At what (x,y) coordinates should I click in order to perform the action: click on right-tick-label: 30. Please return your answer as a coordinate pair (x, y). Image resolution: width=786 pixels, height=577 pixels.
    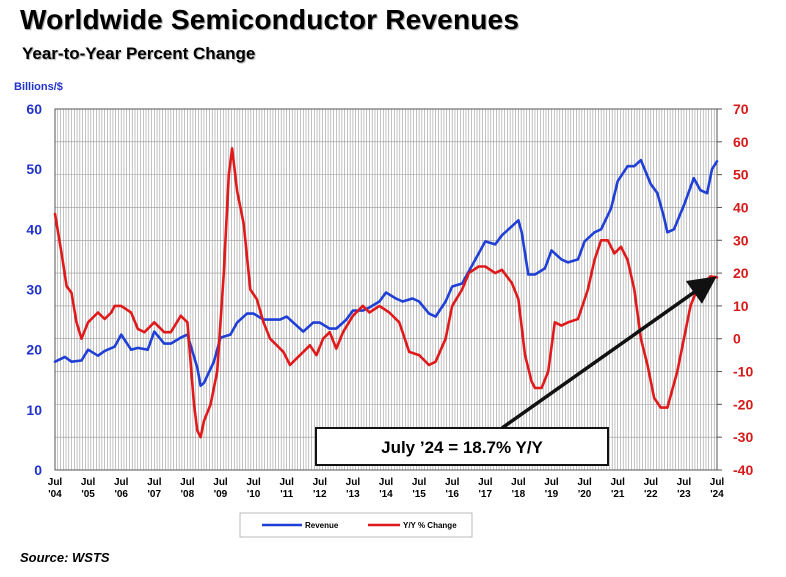
    Looking at the image, I should click on (741, 240).